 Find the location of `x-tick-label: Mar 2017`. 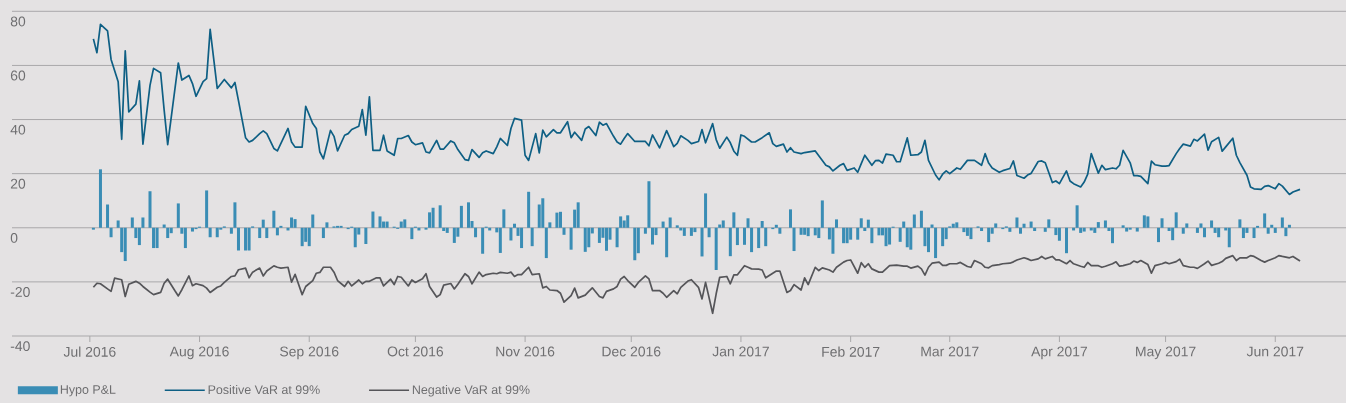

x-tick-label: Mar 2017 is located at coordinates (950, 351).